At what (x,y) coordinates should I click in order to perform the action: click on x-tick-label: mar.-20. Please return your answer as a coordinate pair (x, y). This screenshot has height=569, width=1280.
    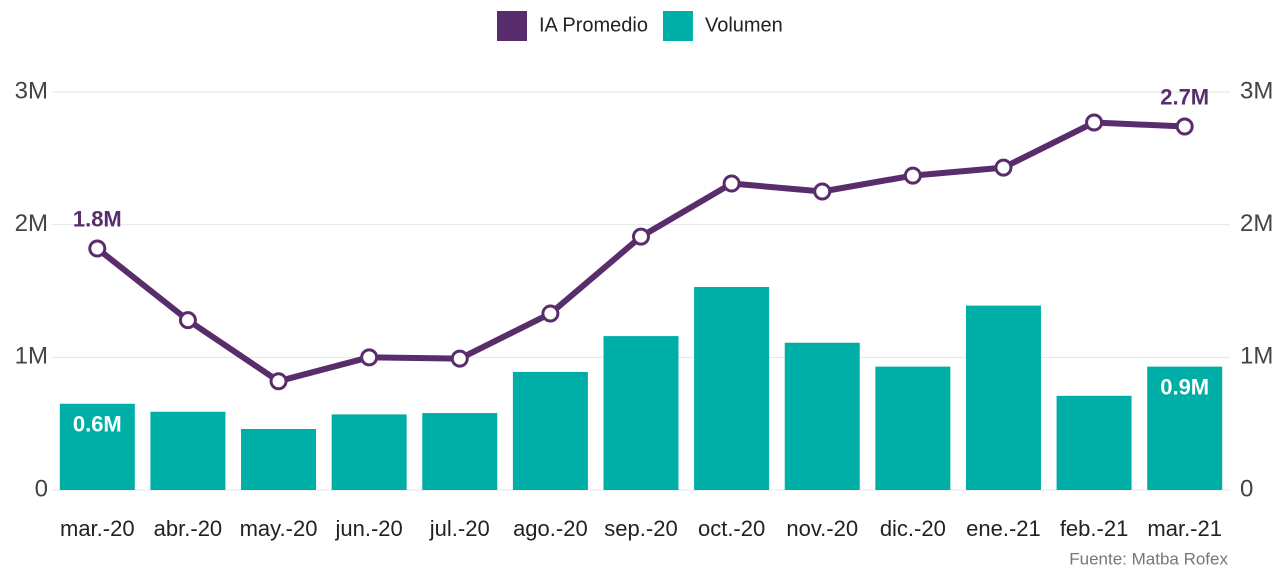
    Looking at the image, I should click on (97, 528).